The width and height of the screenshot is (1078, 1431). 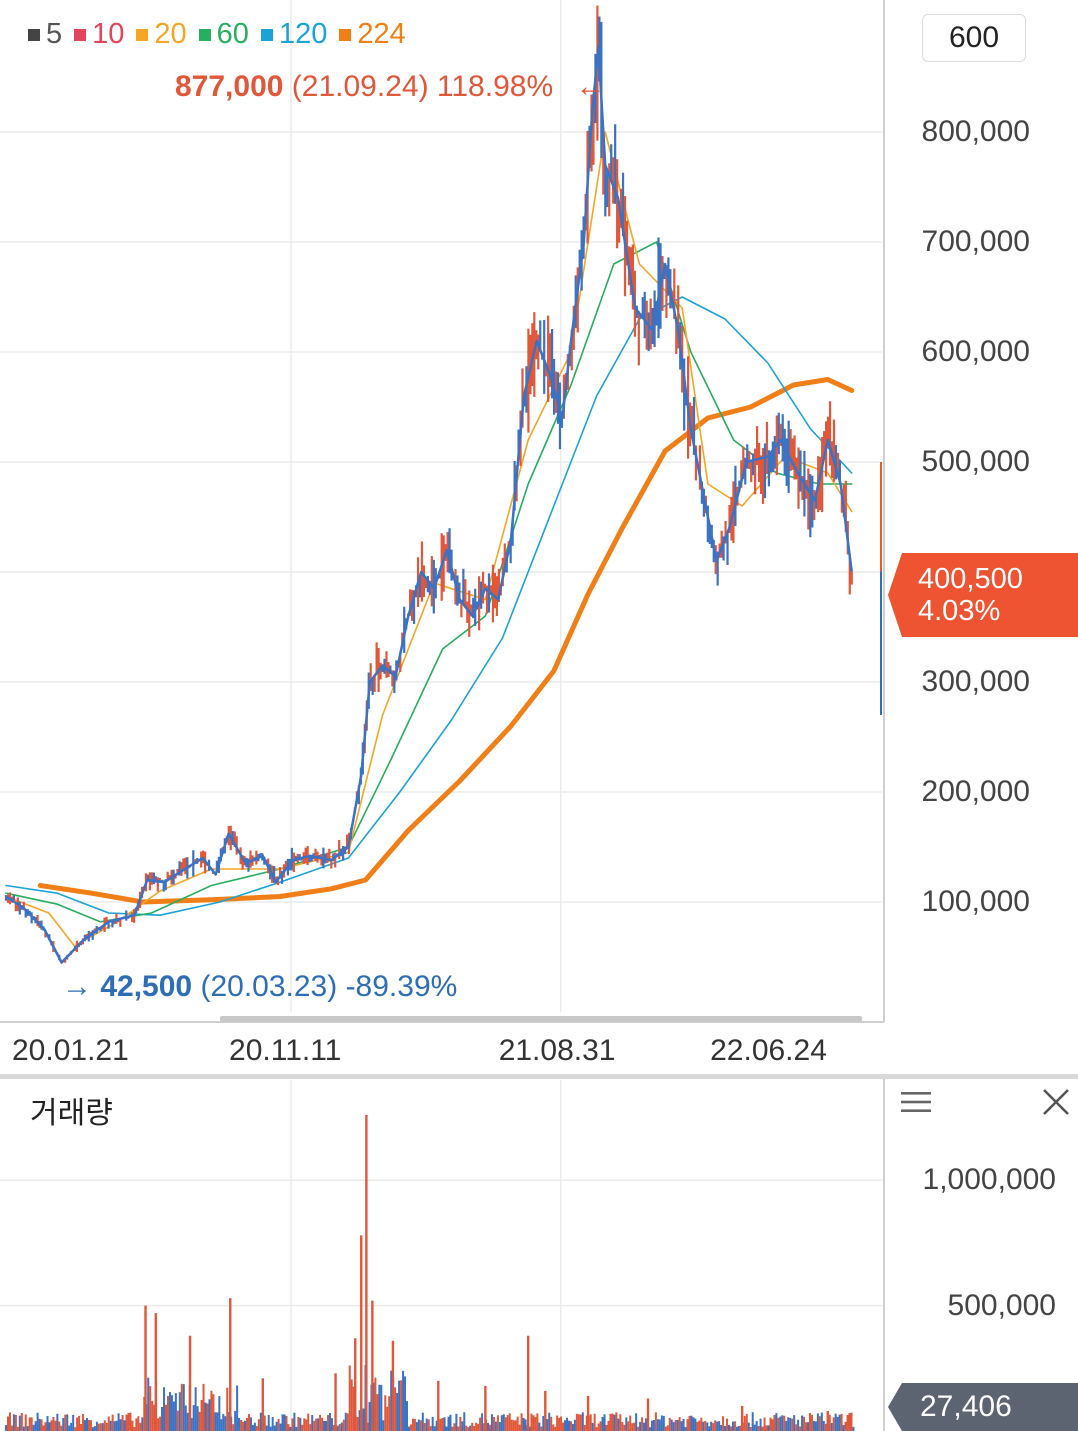 I want to click on period-button: 600, so click(x=974, y=38).